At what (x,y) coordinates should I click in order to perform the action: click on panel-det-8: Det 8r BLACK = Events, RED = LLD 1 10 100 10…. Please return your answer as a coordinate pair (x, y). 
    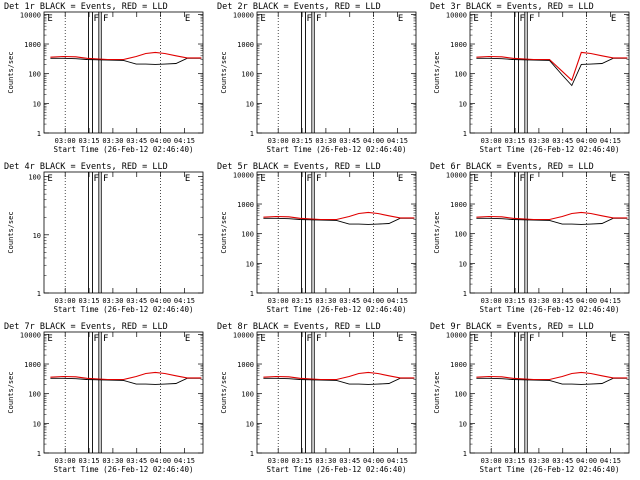
    Looking at the image, I should click on (317, 398).